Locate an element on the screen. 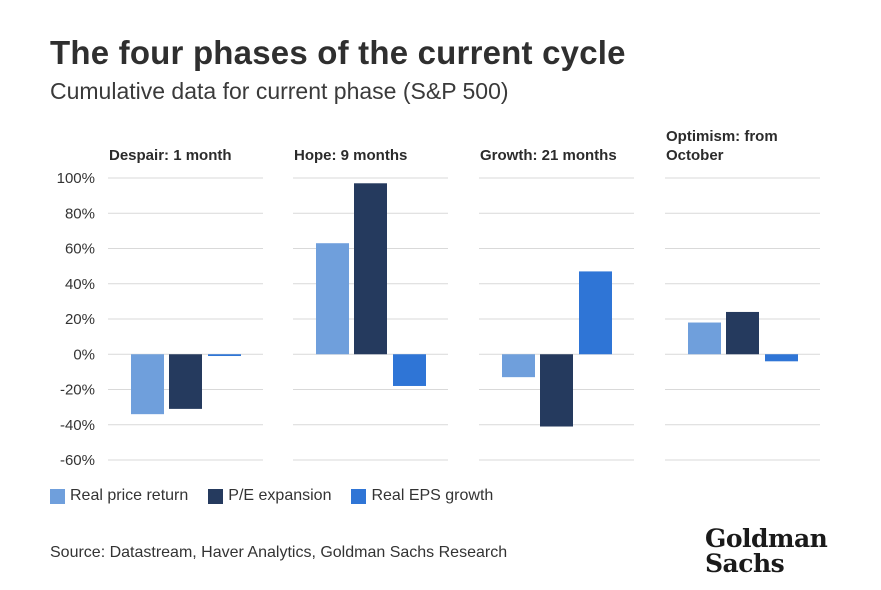 The image size is (881, 590). legend-label-real-price-return: Real price return is located at coordinates (129, 495).